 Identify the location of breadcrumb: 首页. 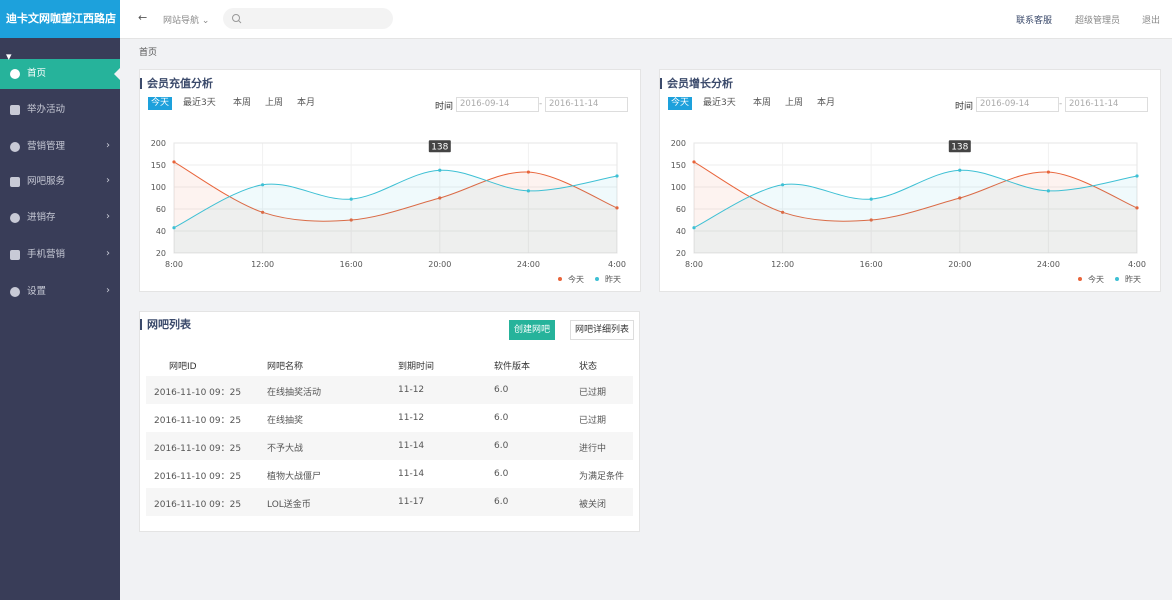
(148, 53).